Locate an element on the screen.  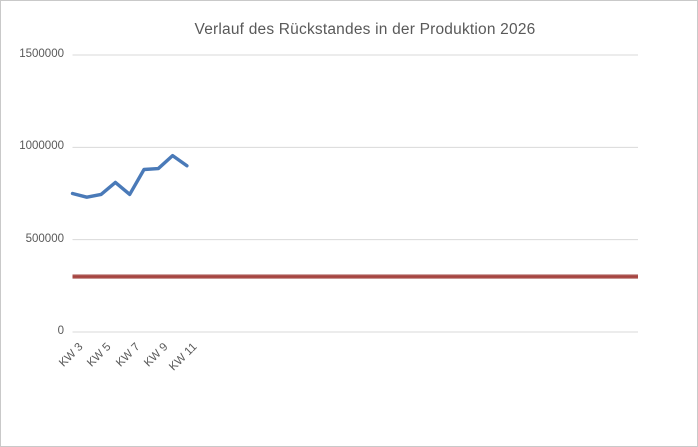
blue-series-line is located at coordinates (129, 176).